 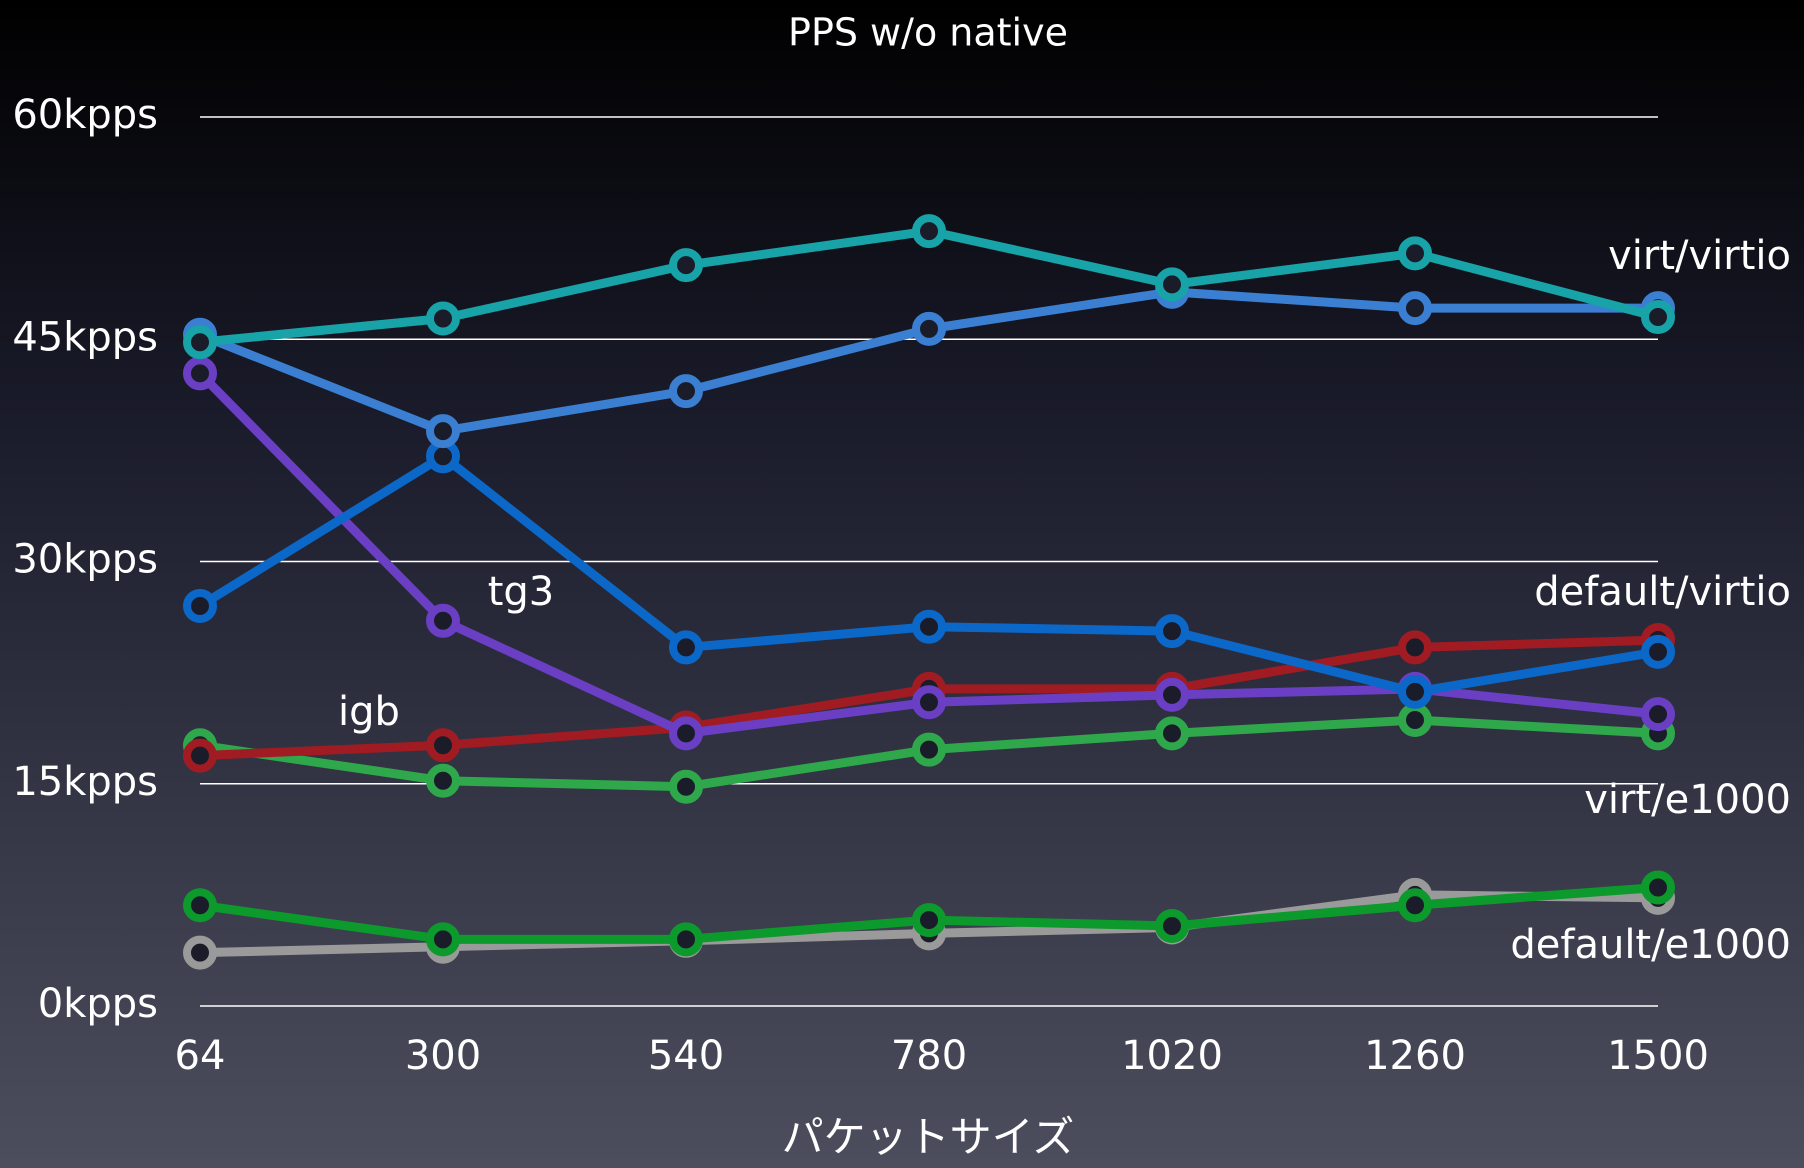 I want to click on y-tick-label: 45kpps, so click(x=85, y=337).